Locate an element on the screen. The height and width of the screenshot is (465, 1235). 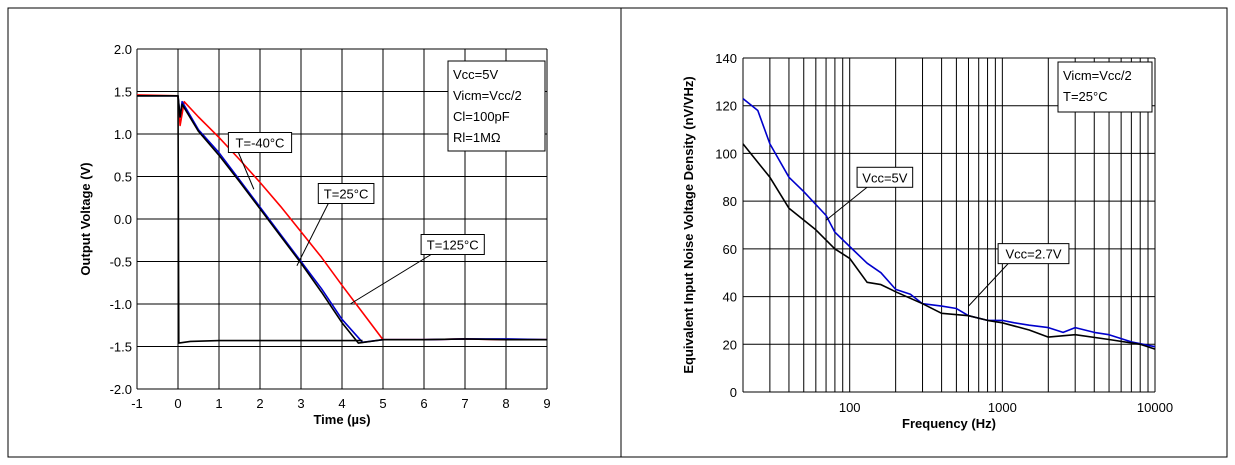
x-tick-label: 7 is located at coordinates (464, 403).